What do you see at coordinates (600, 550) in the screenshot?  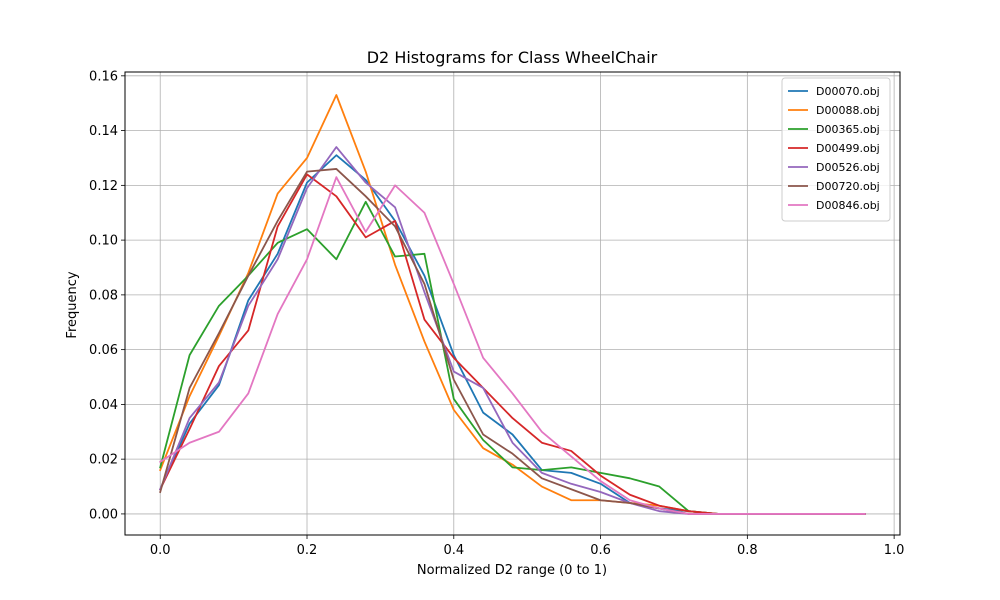 I see `x-tick-label: 0.6` at bounding box center [600, 550].